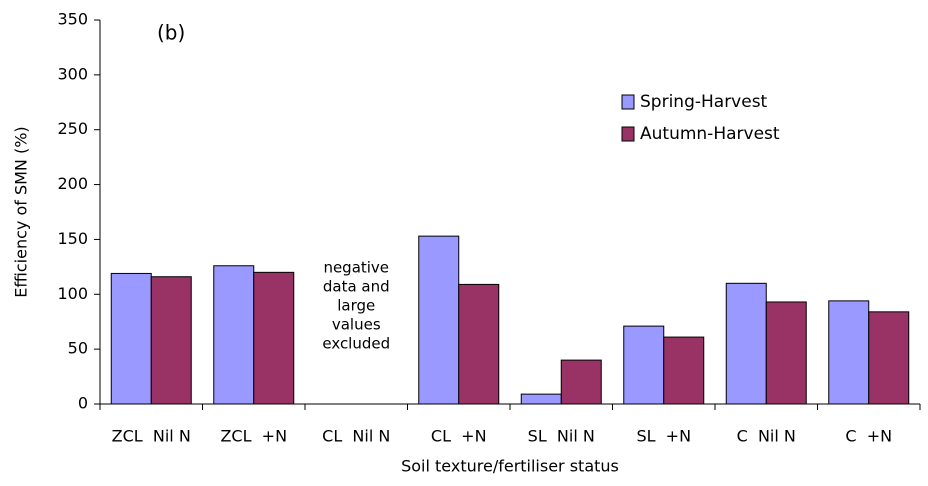  Describe the element at coordinates (72, 73) in the screenshot. I see `y-tick-label: 300` at that location.